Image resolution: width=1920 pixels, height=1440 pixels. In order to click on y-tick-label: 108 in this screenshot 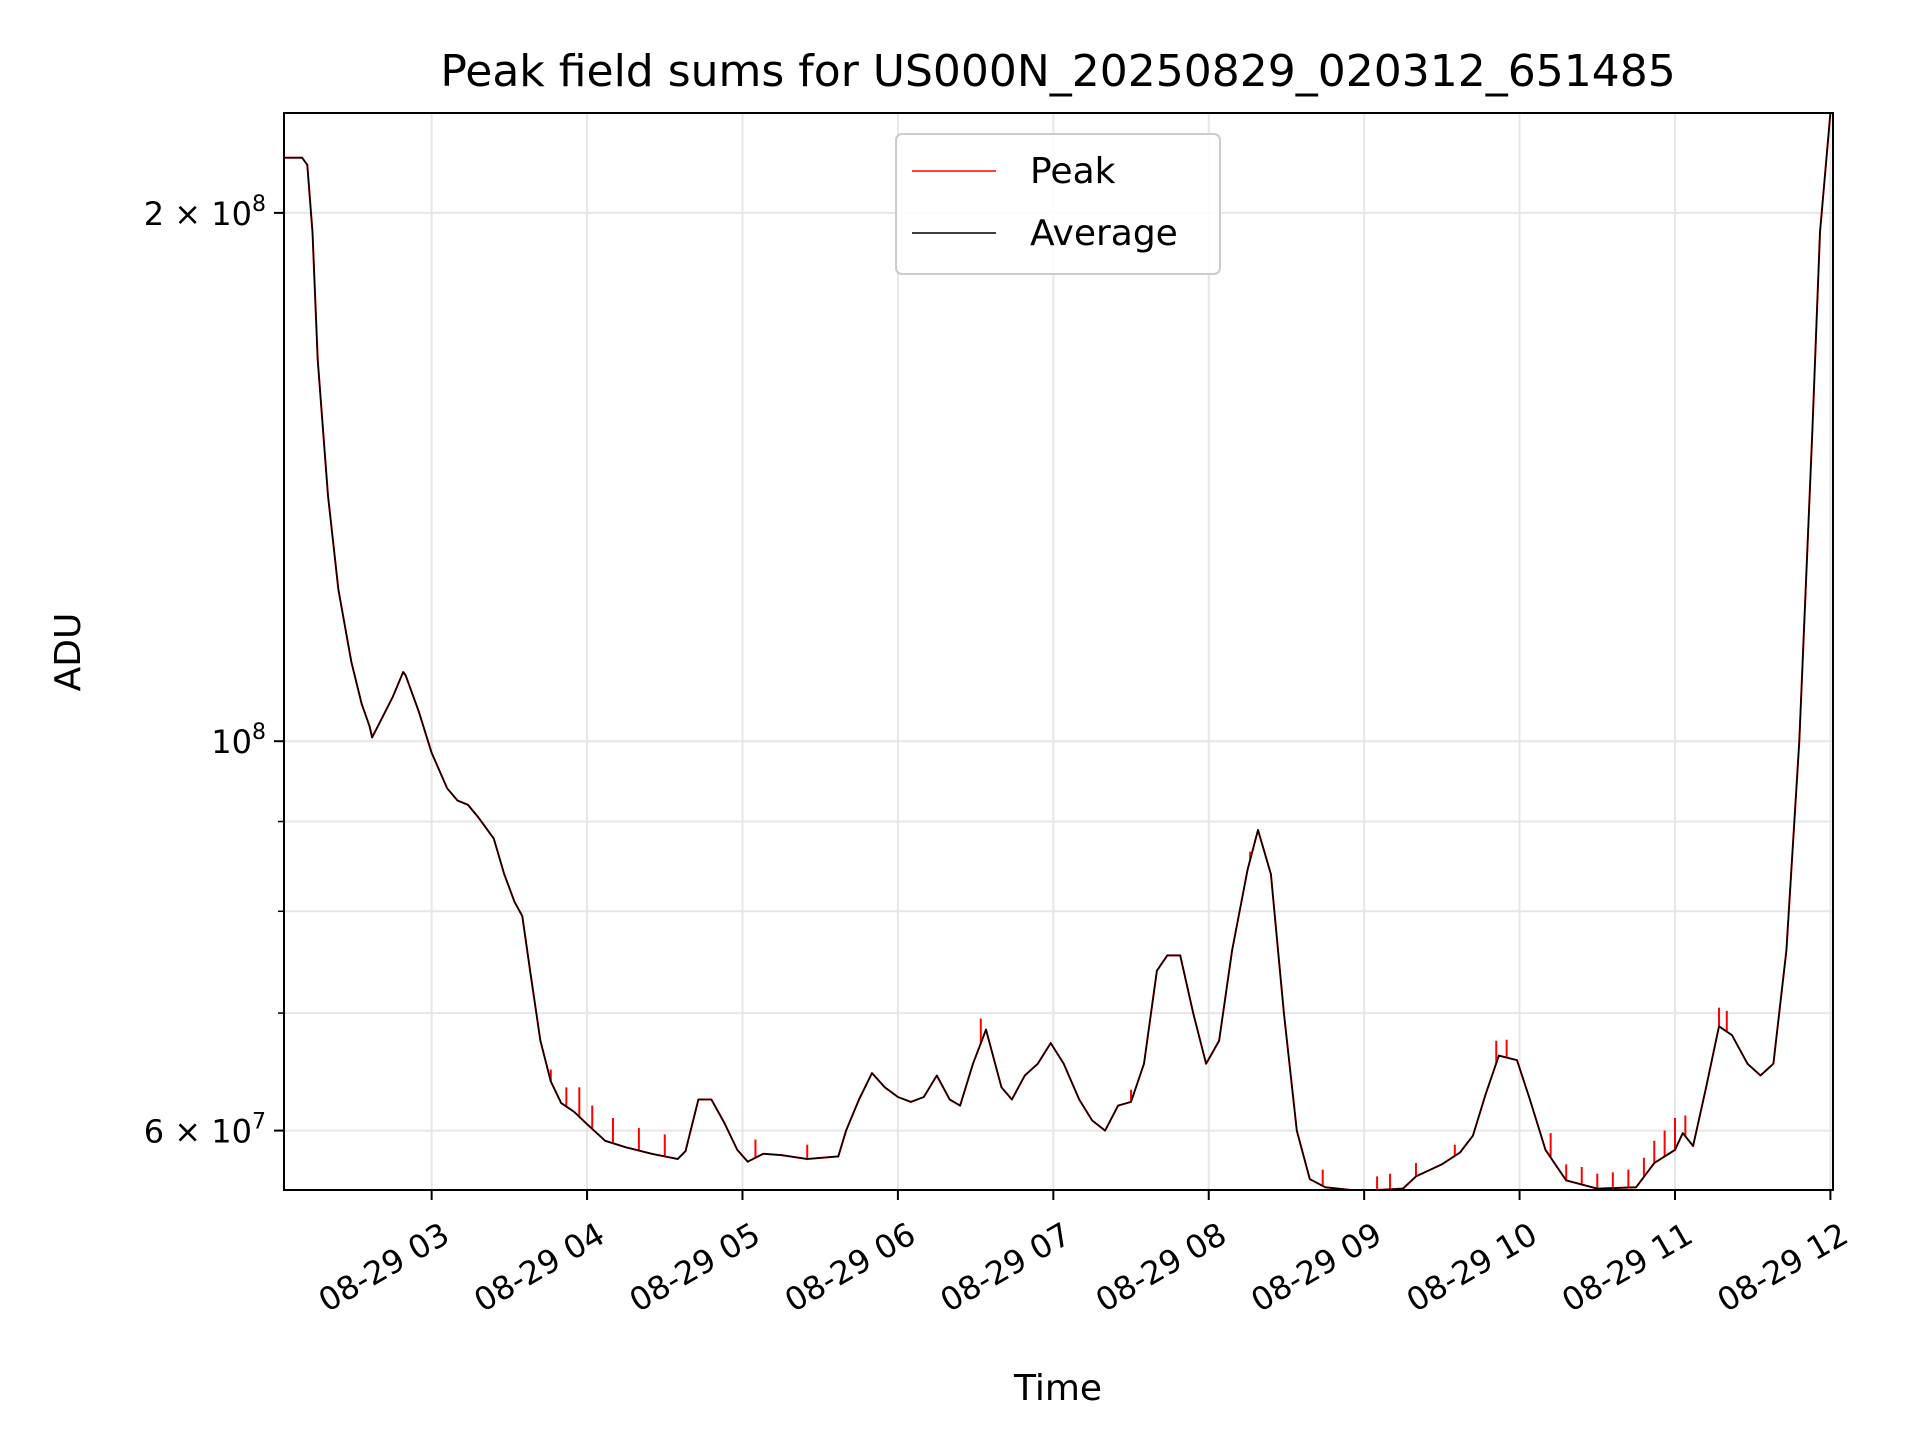, I will do `click(238, 740)`.